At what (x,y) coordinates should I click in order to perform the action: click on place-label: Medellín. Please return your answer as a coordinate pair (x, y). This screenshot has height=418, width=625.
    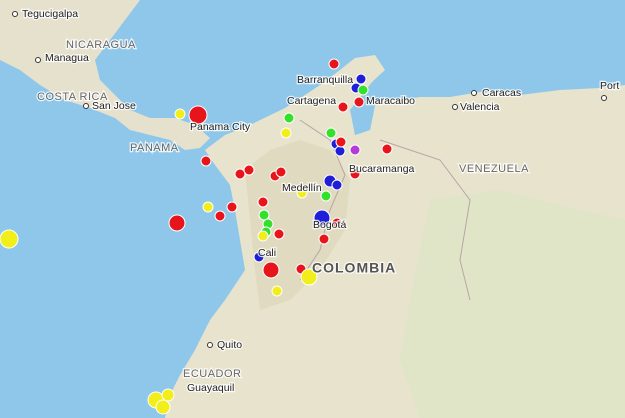
    Looking at the image, I should click on (302, 188).